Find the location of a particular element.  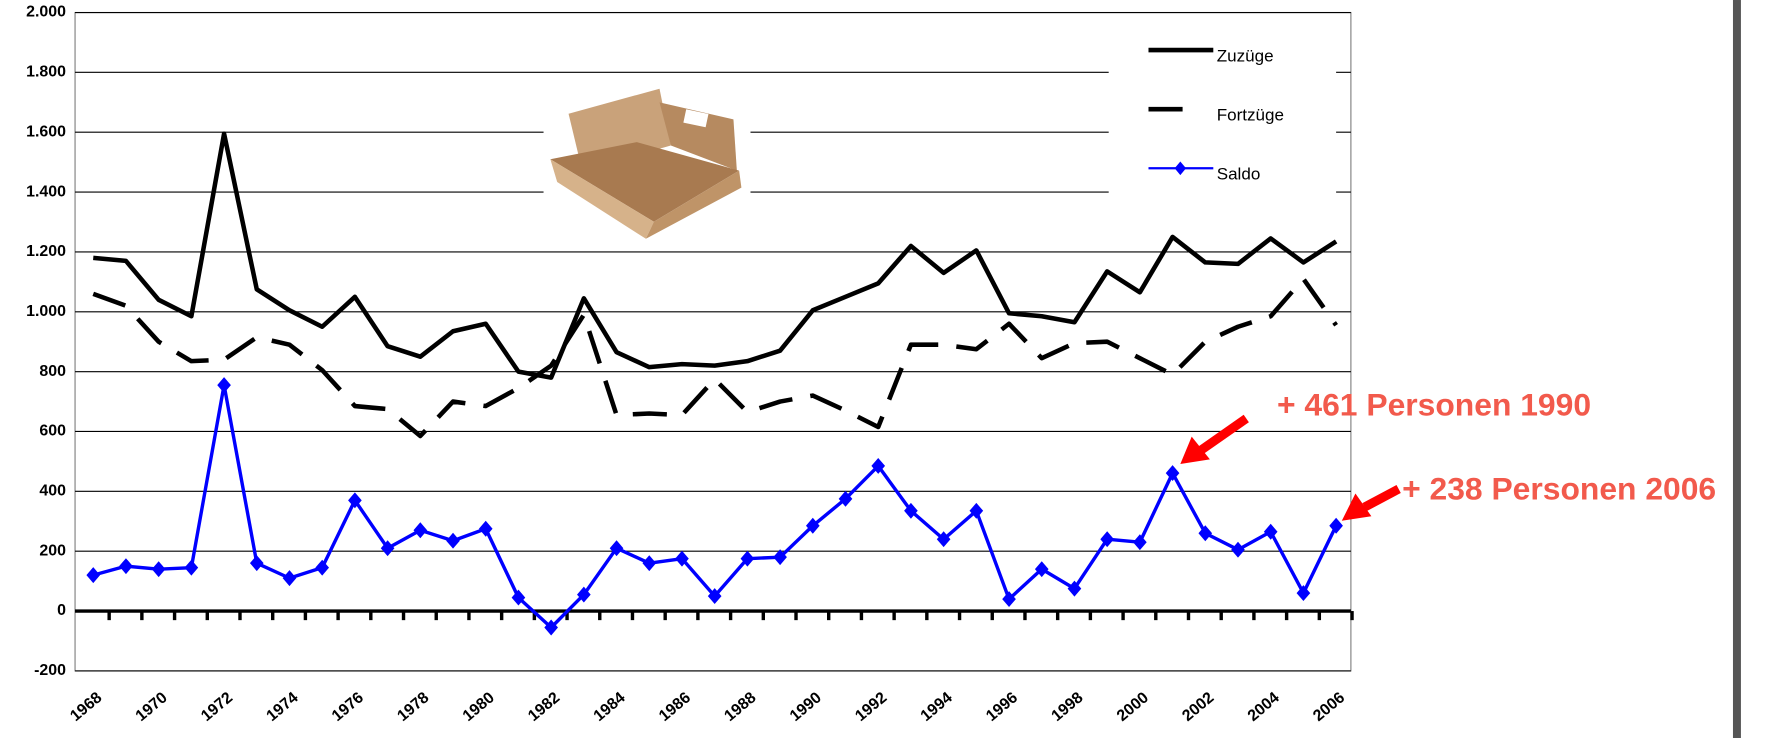

x-tick-label: 1988 is located at coordinates (740, 707).